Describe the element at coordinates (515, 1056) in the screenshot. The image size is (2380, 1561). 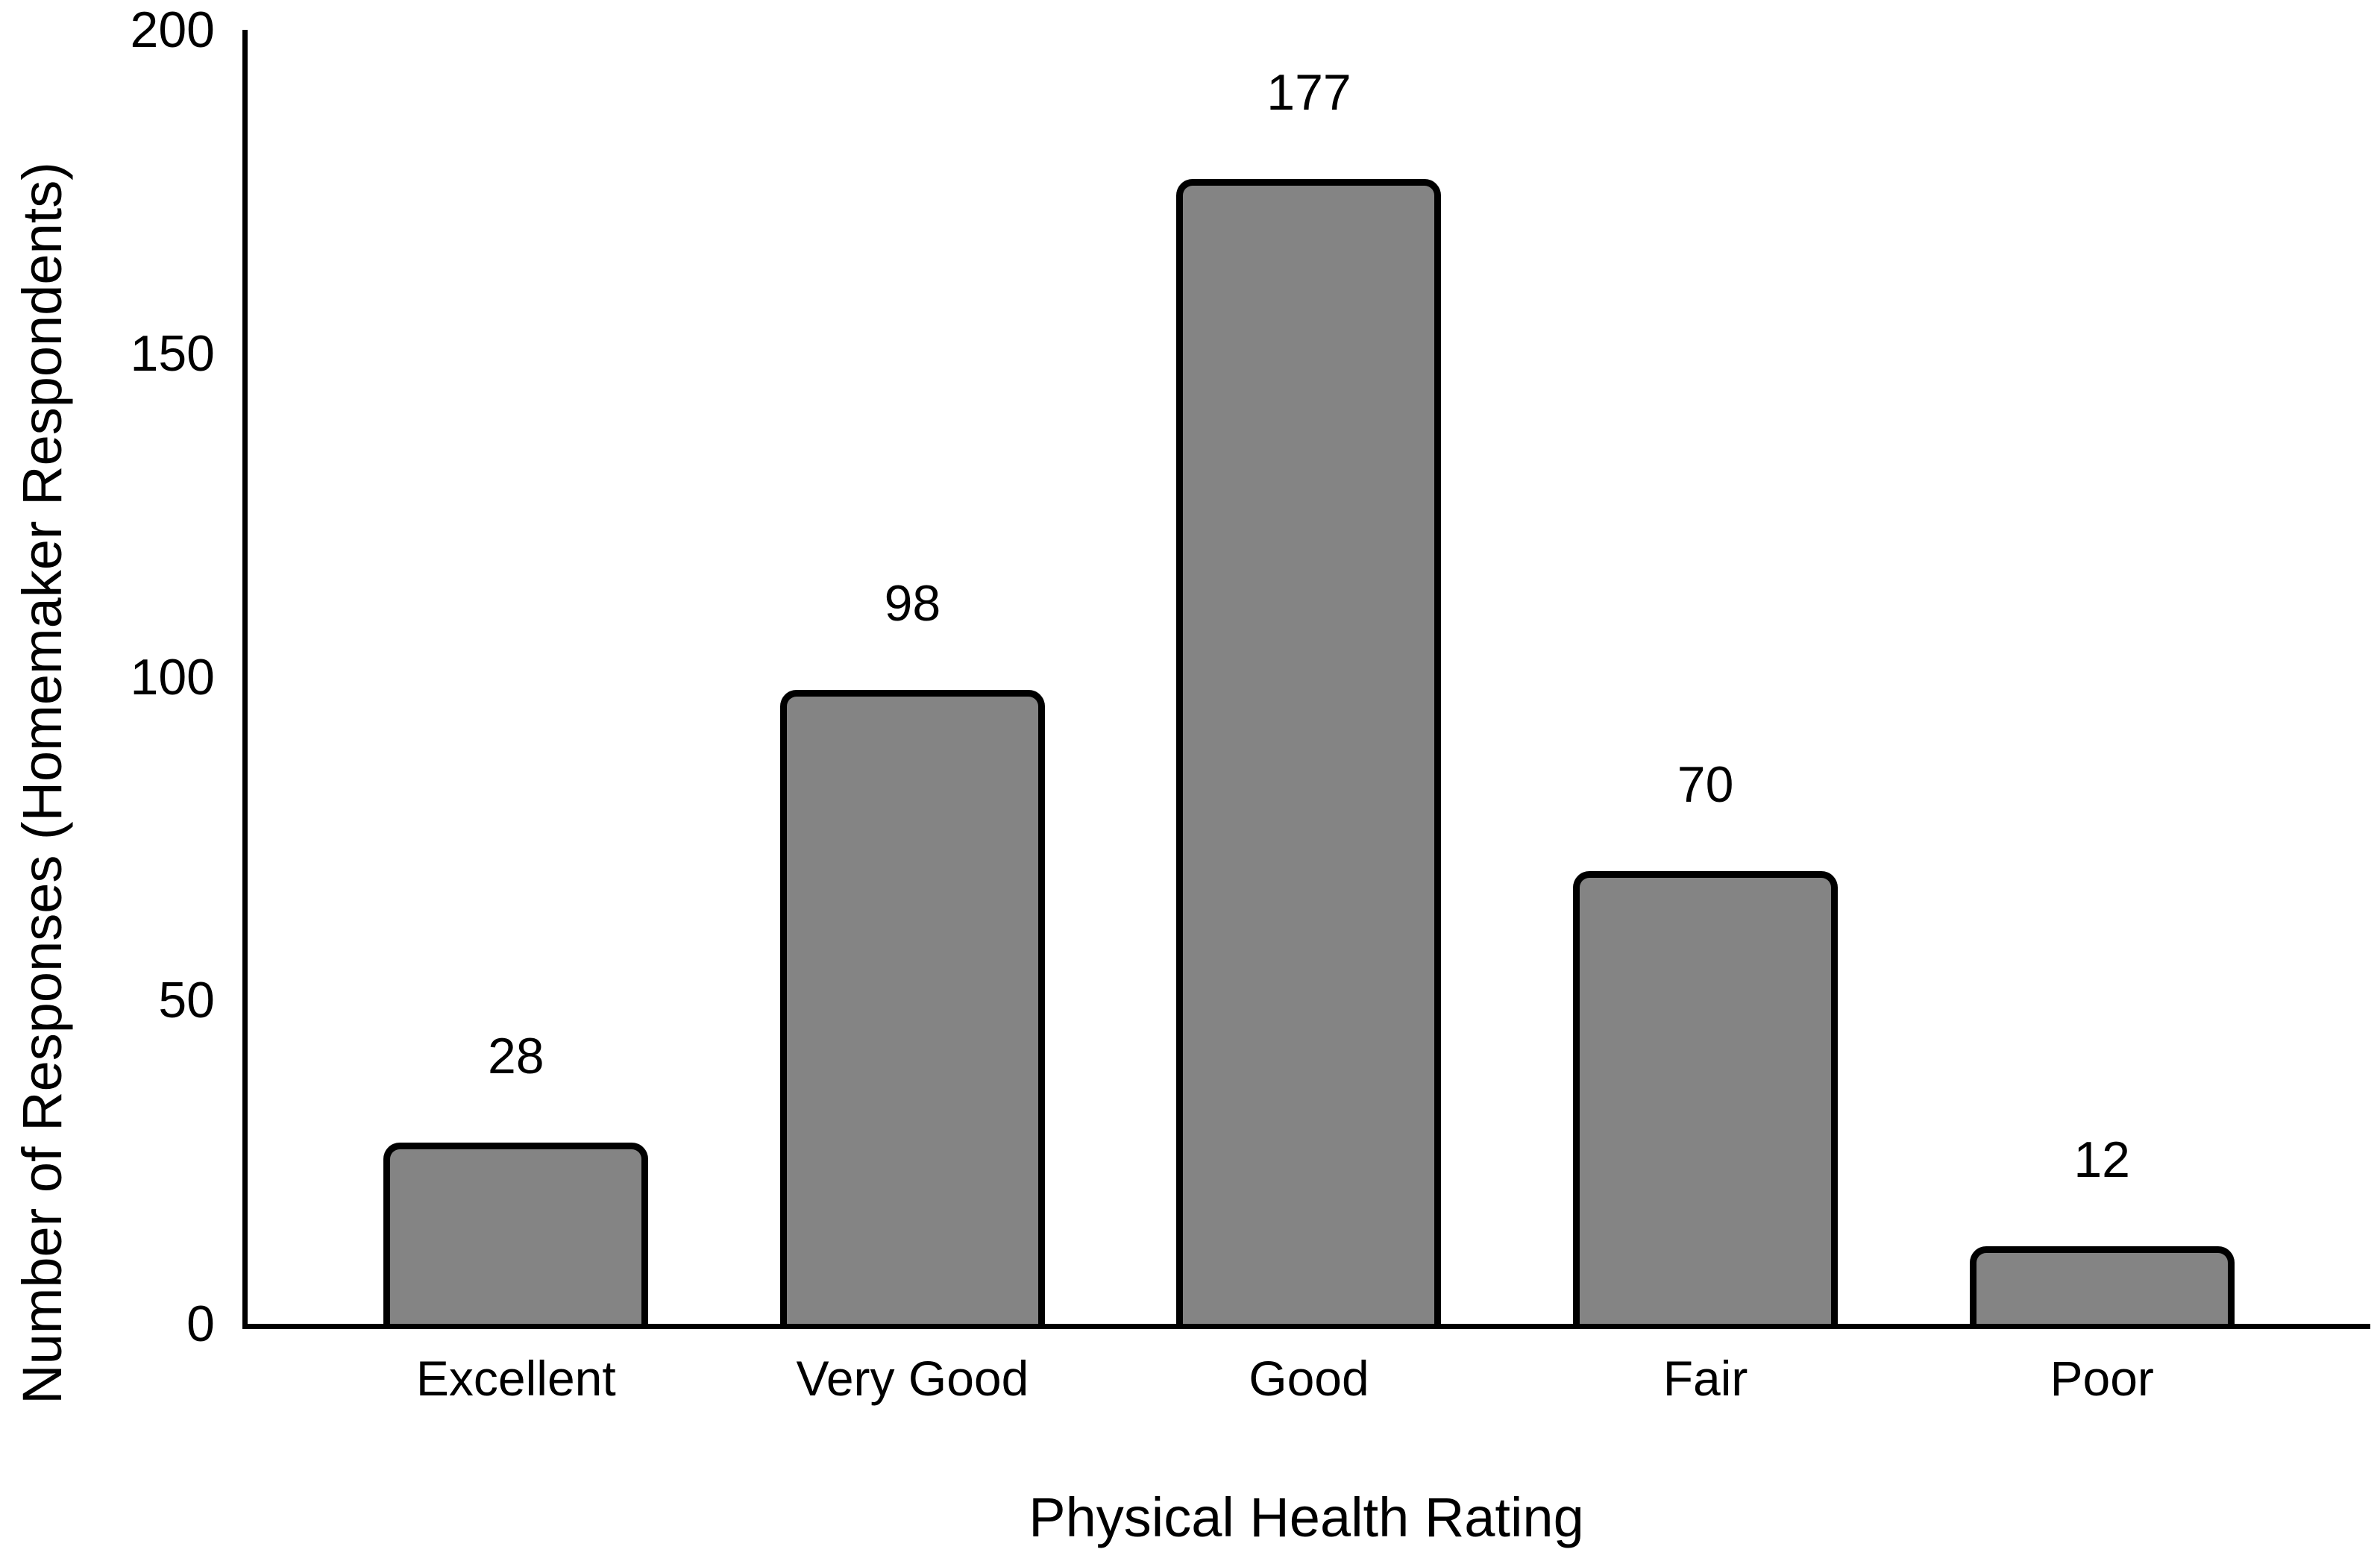
I see `bar-value-label: 28` at that location.